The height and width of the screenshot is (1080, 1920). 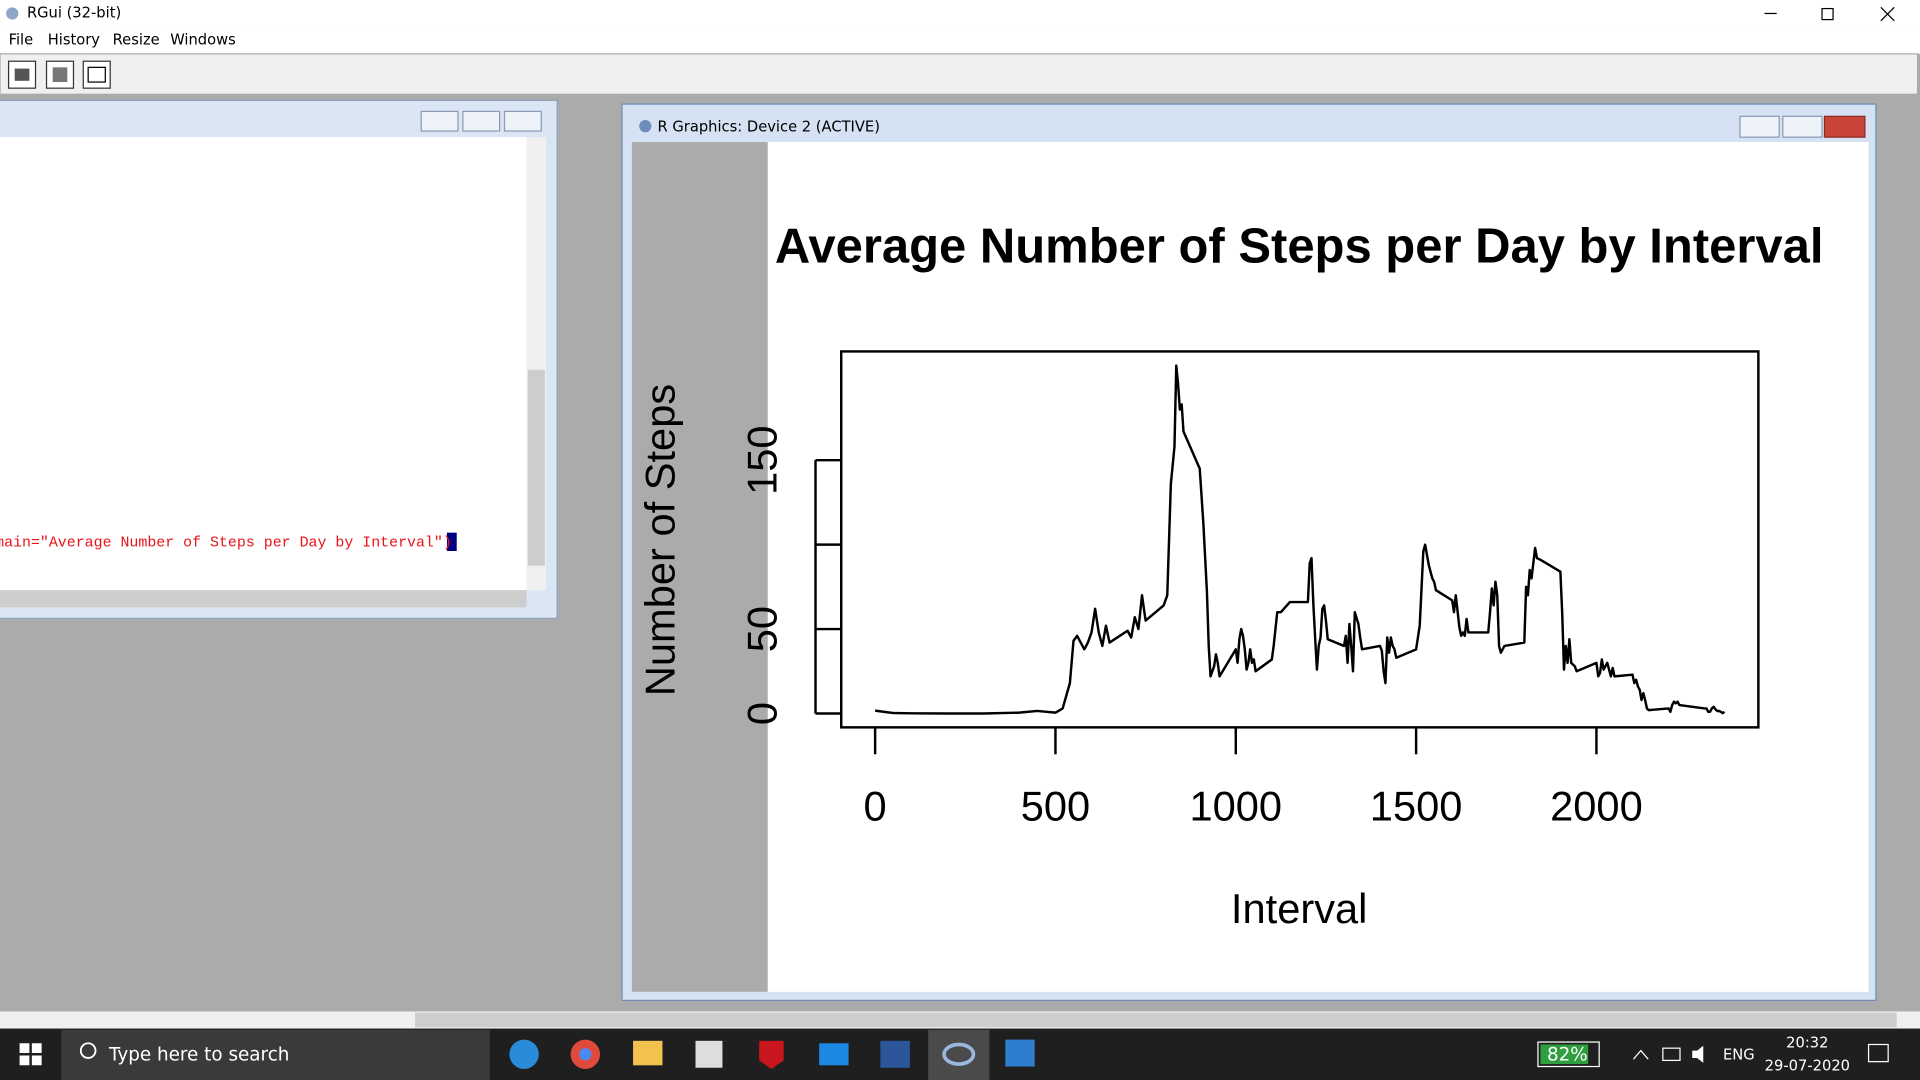 I want to click on menu-bar, so click(x=960, y=40).